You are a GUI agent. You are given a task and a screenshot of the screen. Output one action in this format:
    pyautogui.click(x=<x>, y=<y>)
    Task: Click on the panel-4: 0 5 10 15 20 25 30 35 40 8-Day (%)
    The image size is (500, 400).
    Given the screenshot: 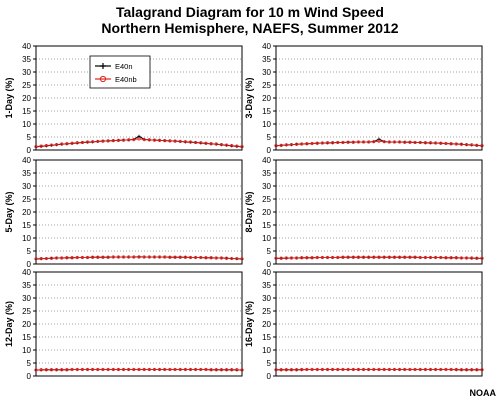 What is the action you would take?
    pyautogui.click(x=364, y=212)
    